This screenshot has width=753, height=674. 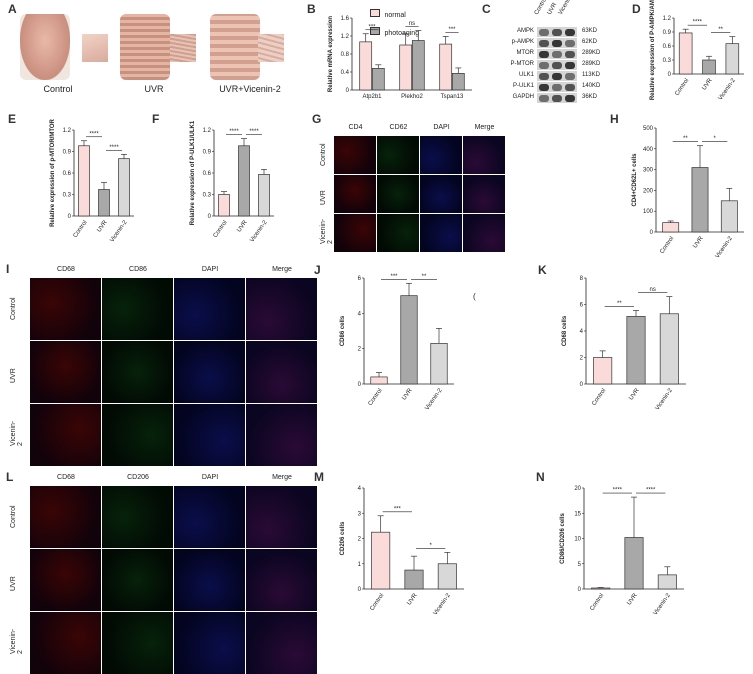 I want to click on panel-label-n: N, so click(x=540, y=477).